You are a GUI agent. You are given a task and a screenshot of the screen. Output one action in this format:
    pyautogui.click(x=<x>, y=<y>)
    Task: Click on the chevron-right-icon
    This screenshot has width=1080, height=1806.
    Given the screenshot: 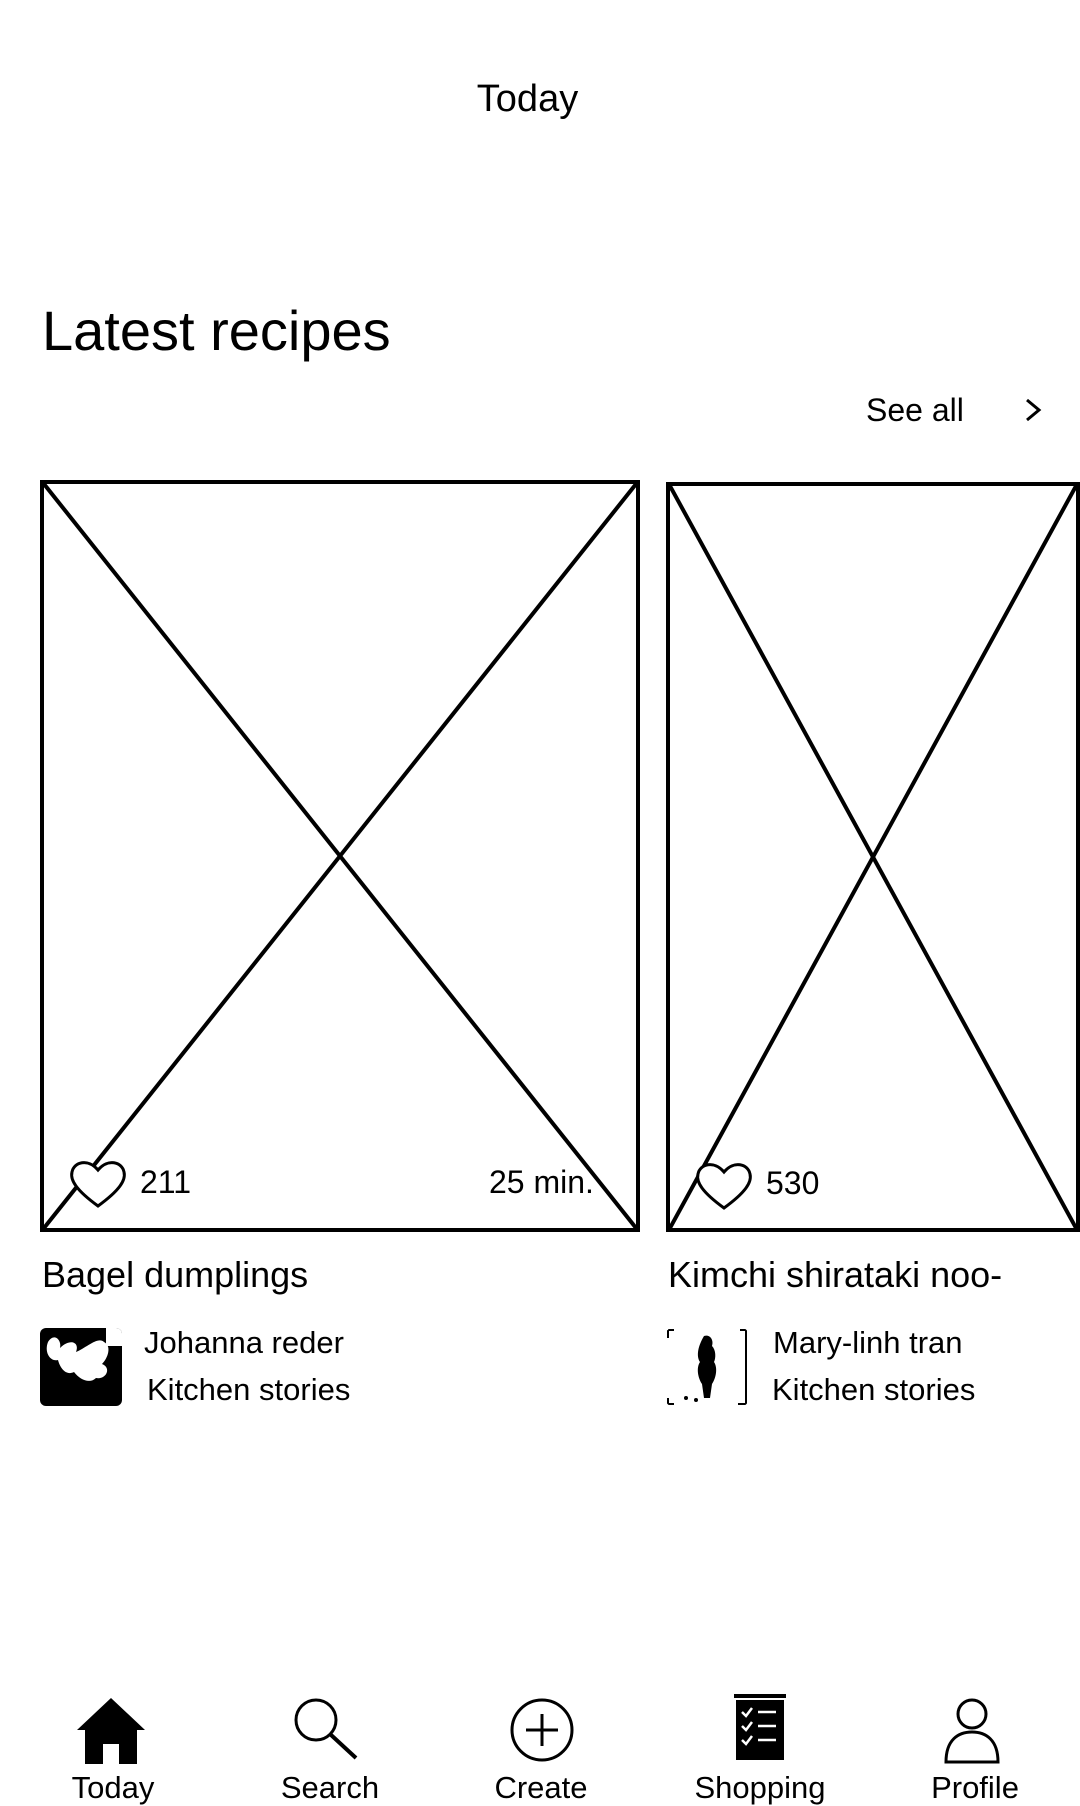 What is the action you would take?
    pyautogui.click(x=1033, y=410)
    